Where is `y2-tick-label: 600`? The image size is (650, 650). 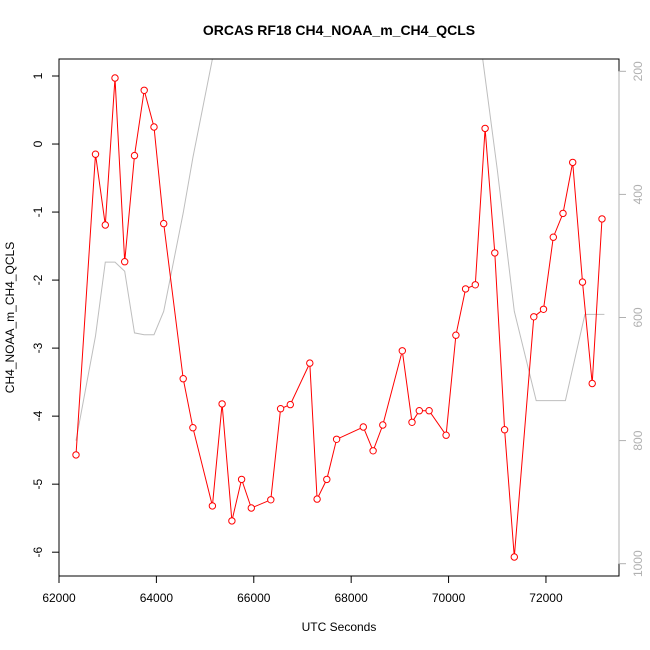 y2-tick-label: 600 is located at coordinates (638, 317).